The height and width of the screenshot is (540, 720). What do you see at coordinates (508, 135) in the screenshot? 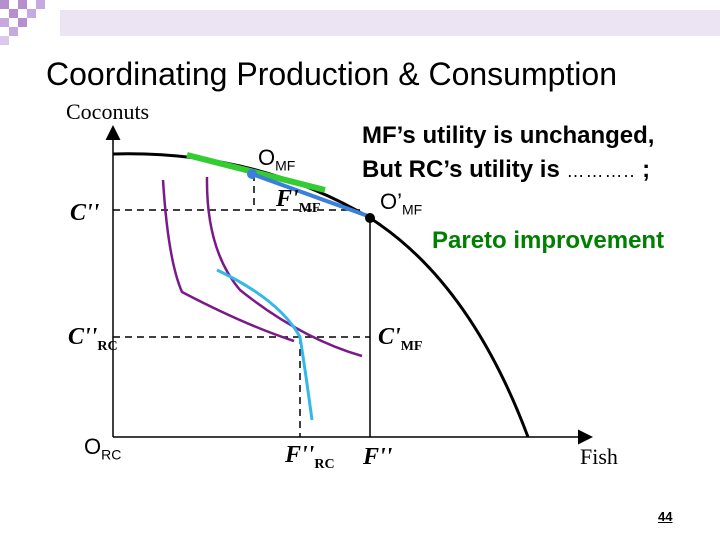
I see `annotation-line-1: MF’s utility is unchanged,` at bounding box center [508, 135].